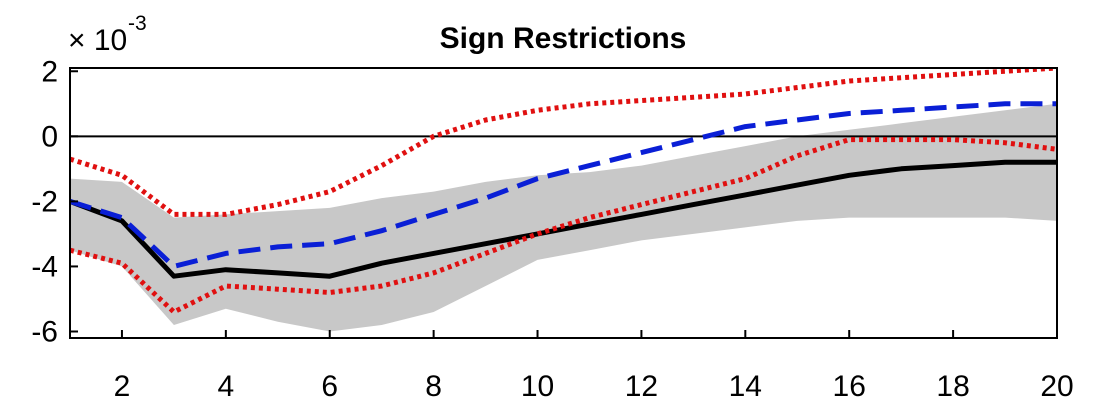  What do you see at coordinates (329, 386) in the screenshot?
I see `x-tick-label: 6` at bounding box center [329, 386].